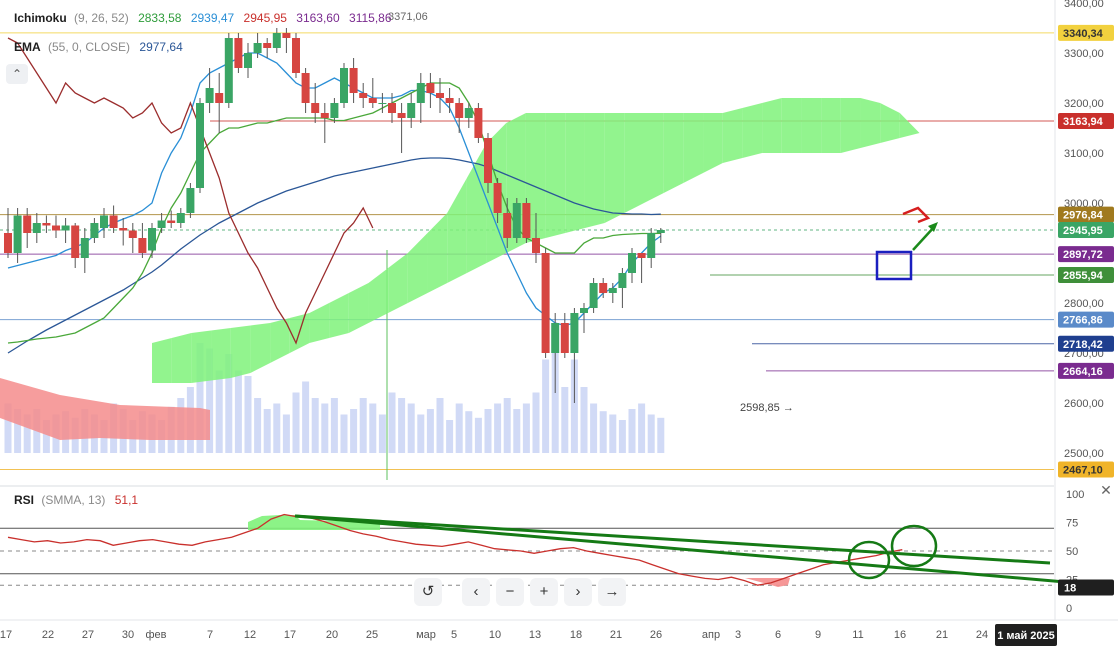 Image resolution: width=1118 pixels, height=653 pixels. Describe the element at coordinates (161, 47) in the screenshot. I see `ema-legend-value: 2977,64` at that location.